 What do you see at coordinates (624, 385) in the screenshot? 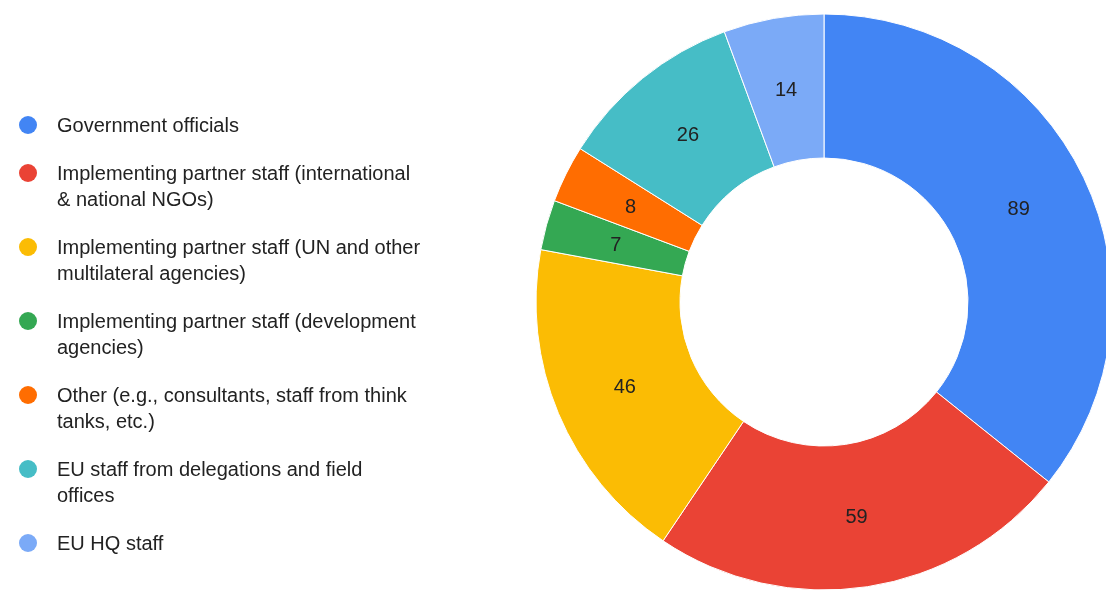
I see `data-label: 46` at bounding box center [624, 385].